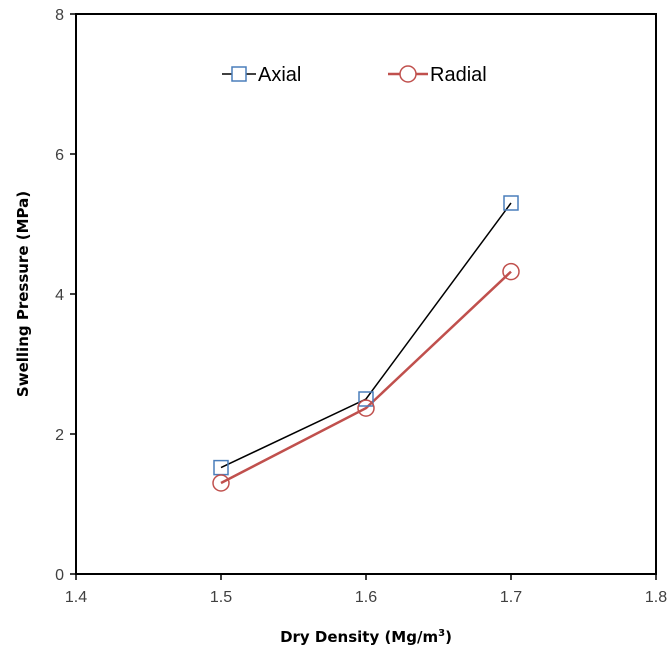  Describe the element at coordinates (221, 597) in the screenshot. I see `x-tick-label: 1.5` at that location.